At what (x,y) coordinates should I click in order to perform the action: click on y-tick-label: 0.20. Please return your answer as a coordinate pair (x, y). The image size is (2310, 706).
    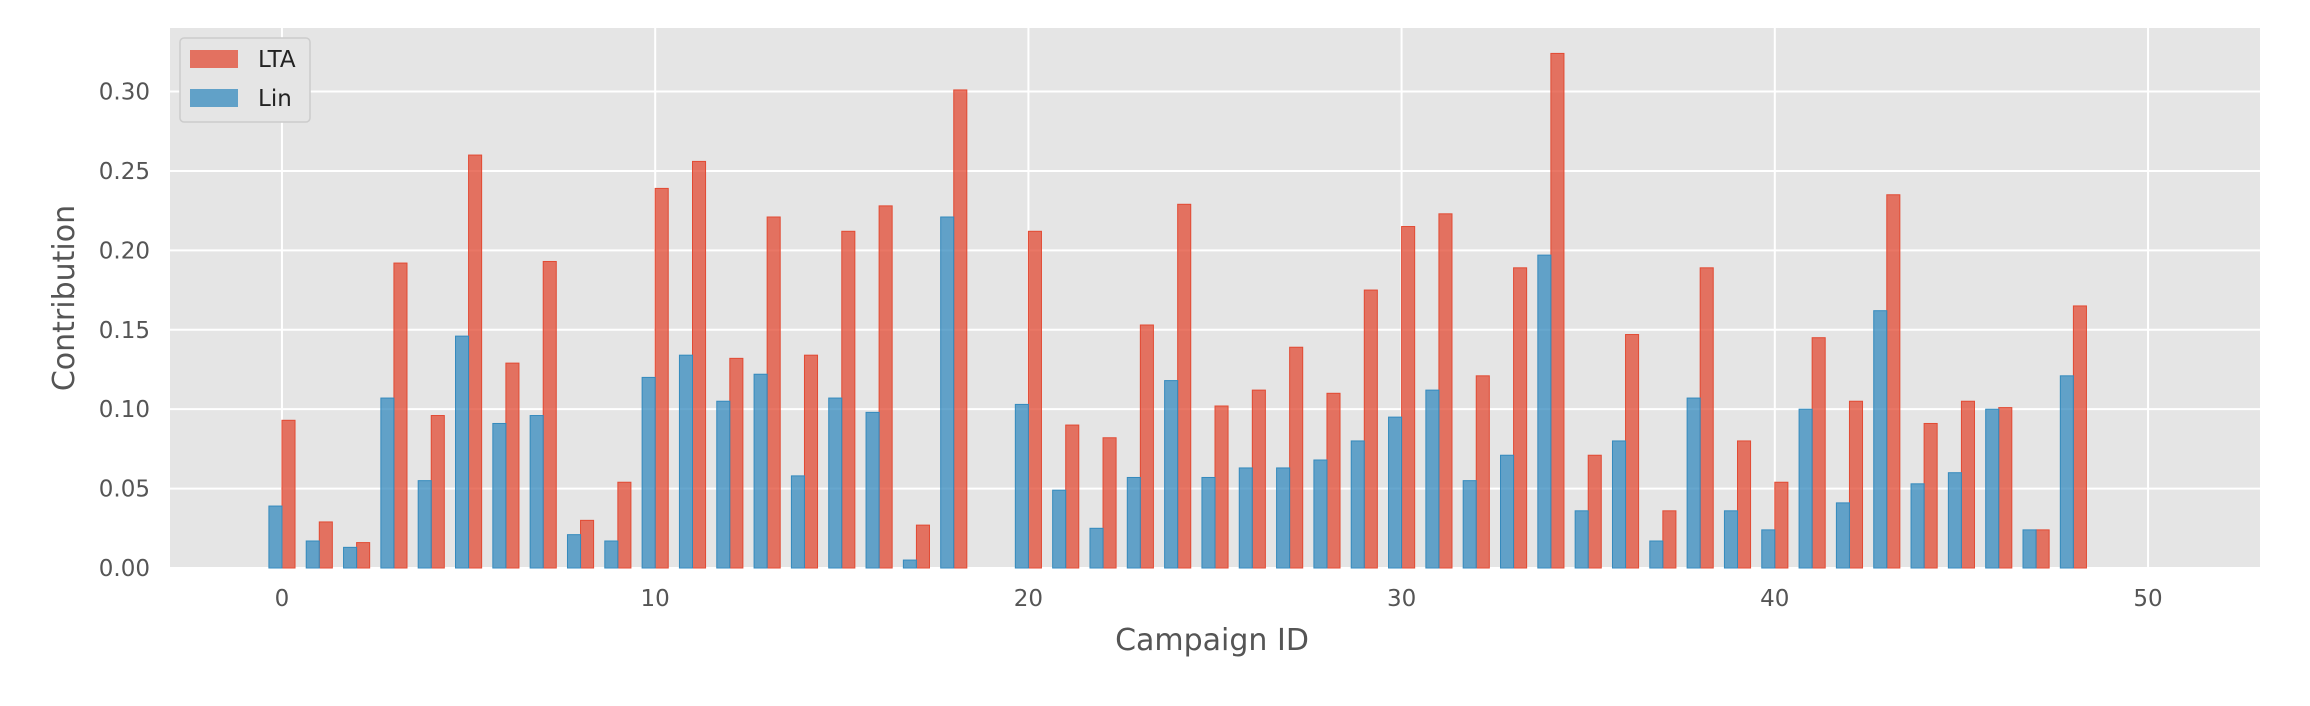
    Looking at the image, I should click on (124, 251).